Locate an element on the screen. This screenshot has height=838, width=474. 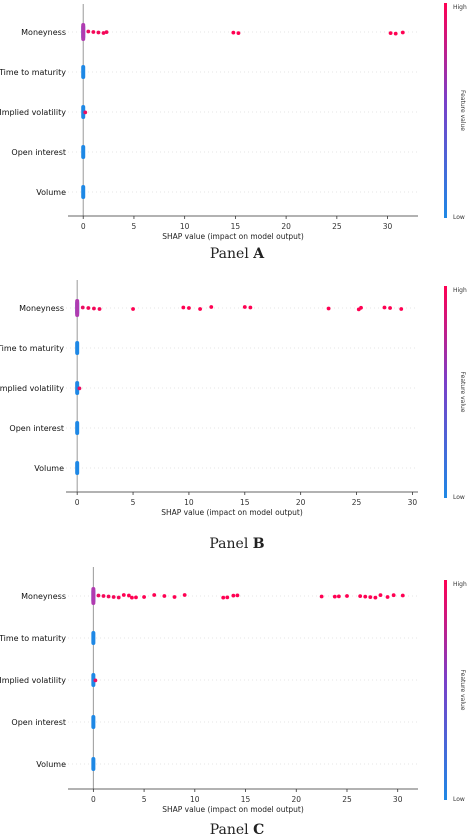
panel-caption-letter: C is located at coordinates (259, 830).